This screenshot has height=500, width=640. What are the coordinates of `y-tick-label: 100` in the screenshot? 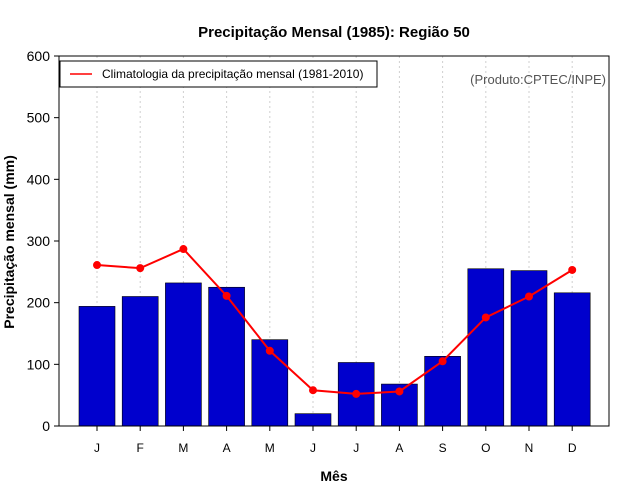 It's located at (39, 364).